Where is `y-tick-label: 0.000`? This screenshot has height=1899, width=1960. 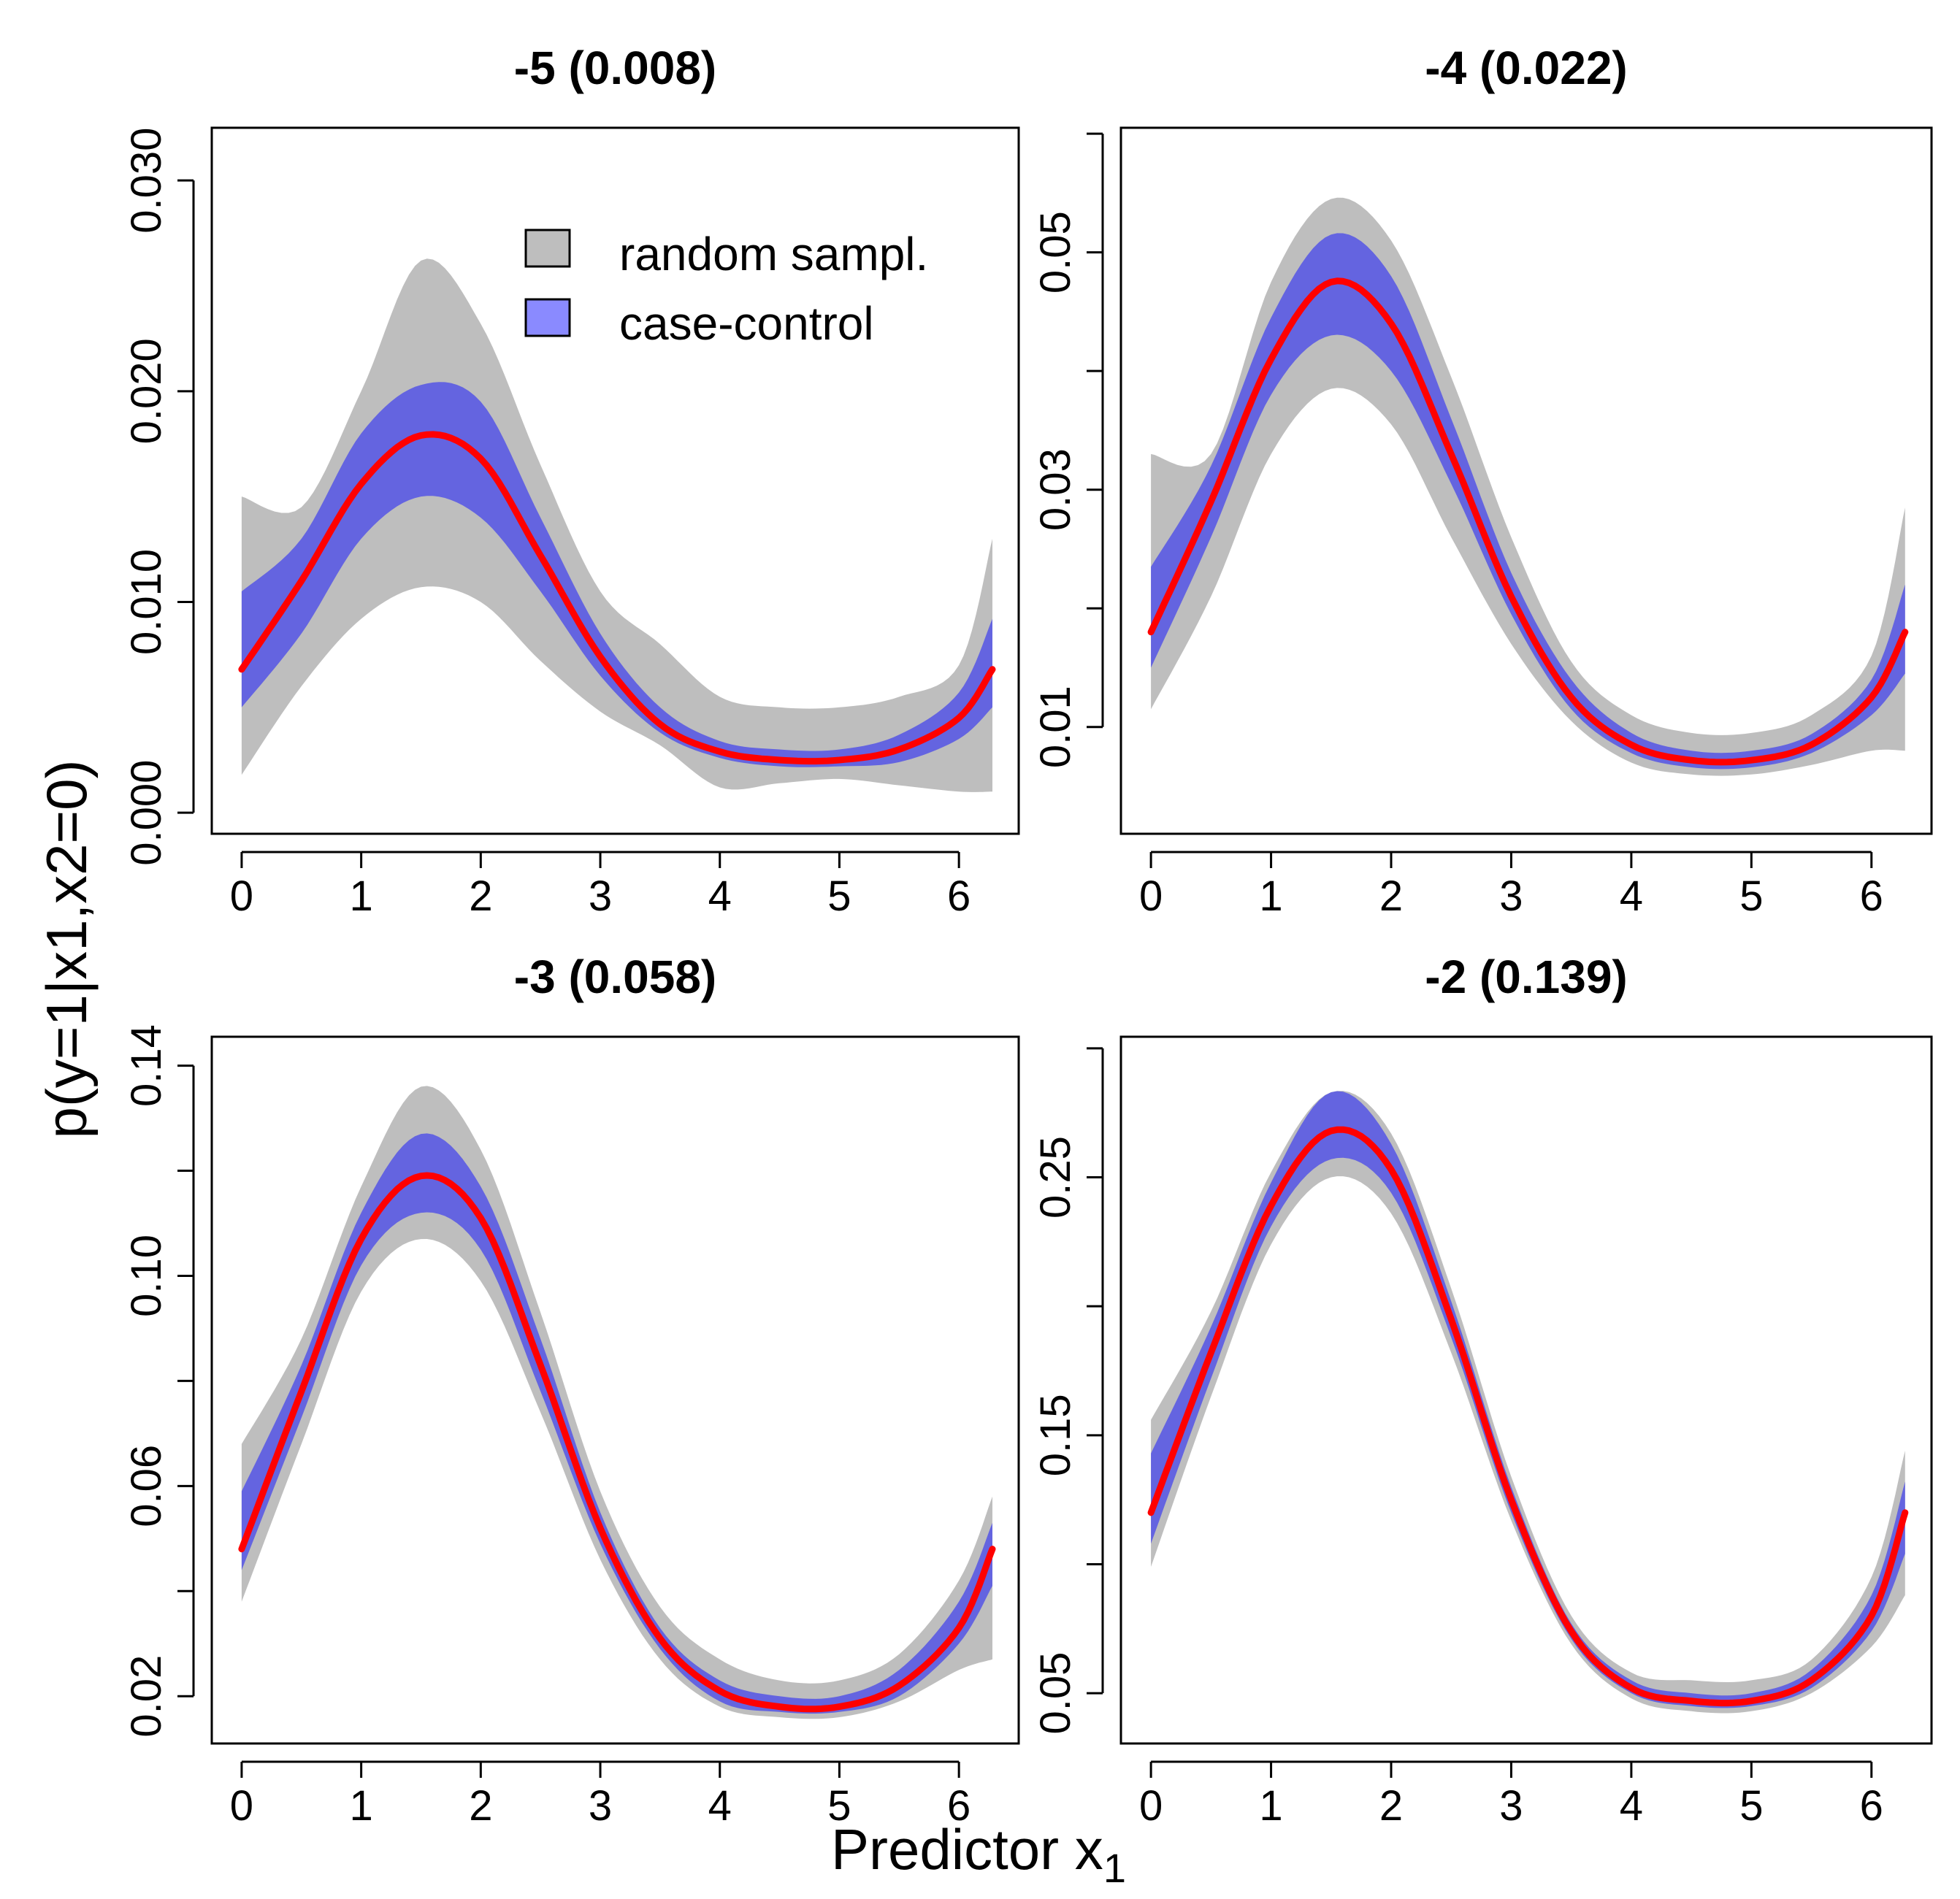 y-tick-label: 0.000 is located at coordinates (146, 813).